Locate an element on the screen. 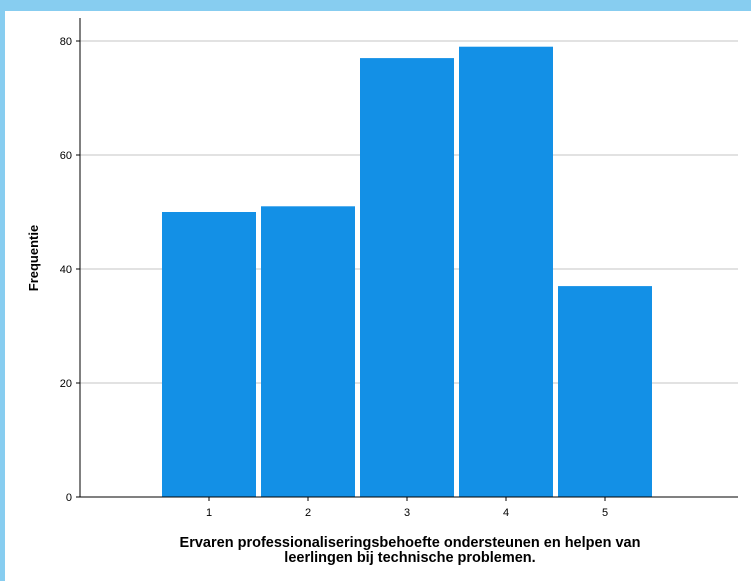 The image size is (751, 581). y-tick-label-60: 60 is located at coordinates (66, 156).